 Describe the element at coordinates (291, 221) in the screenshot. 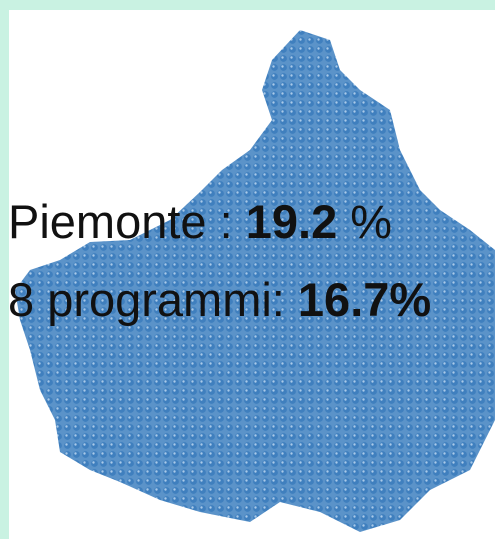

I see `value: 19.2` at that location.